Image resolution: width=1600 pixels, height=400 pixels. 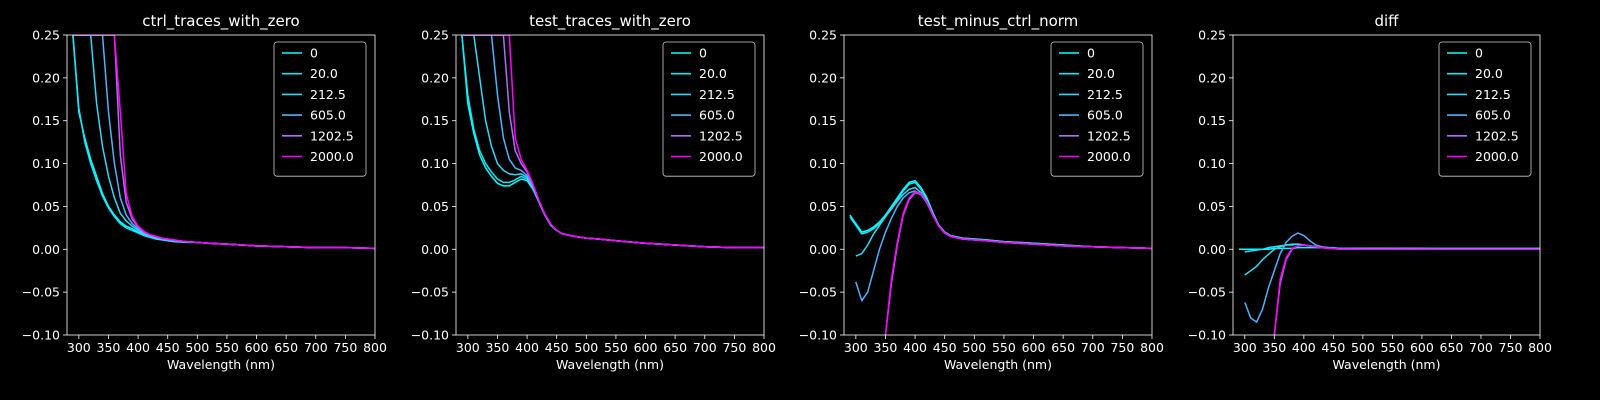 I want to click on chart-title: ctrl_traces_with_zero, so click(x=220, y=21).